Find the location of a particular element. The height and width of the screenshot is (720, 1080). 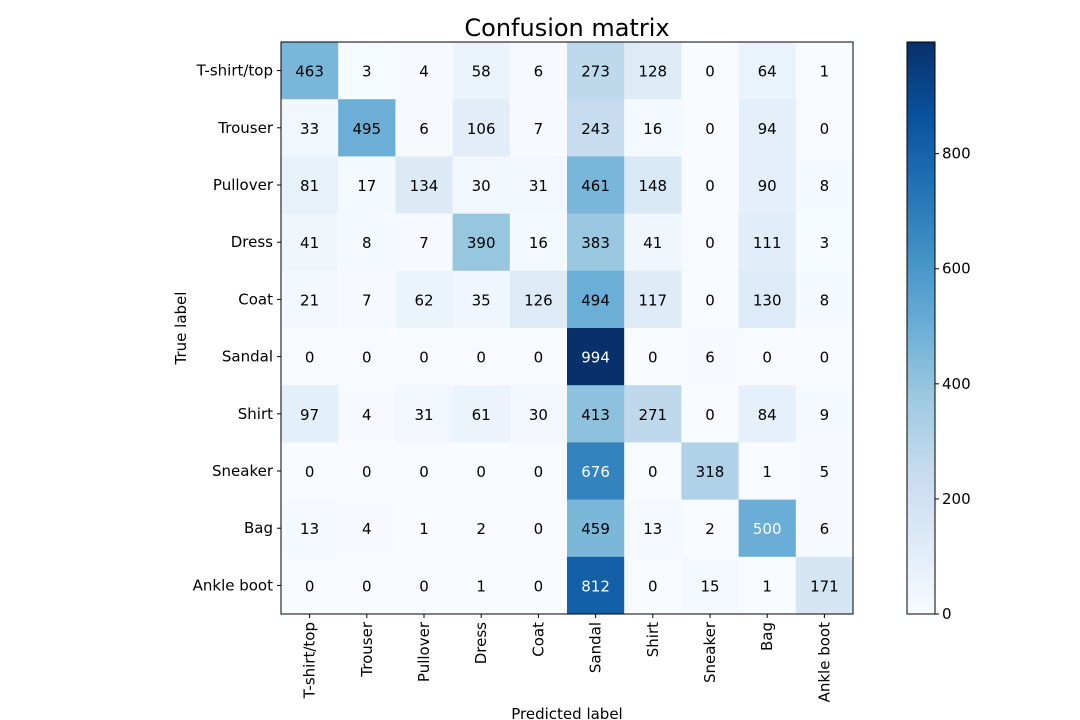

cell-value-label: 15 is located at coordinates (709, 586).